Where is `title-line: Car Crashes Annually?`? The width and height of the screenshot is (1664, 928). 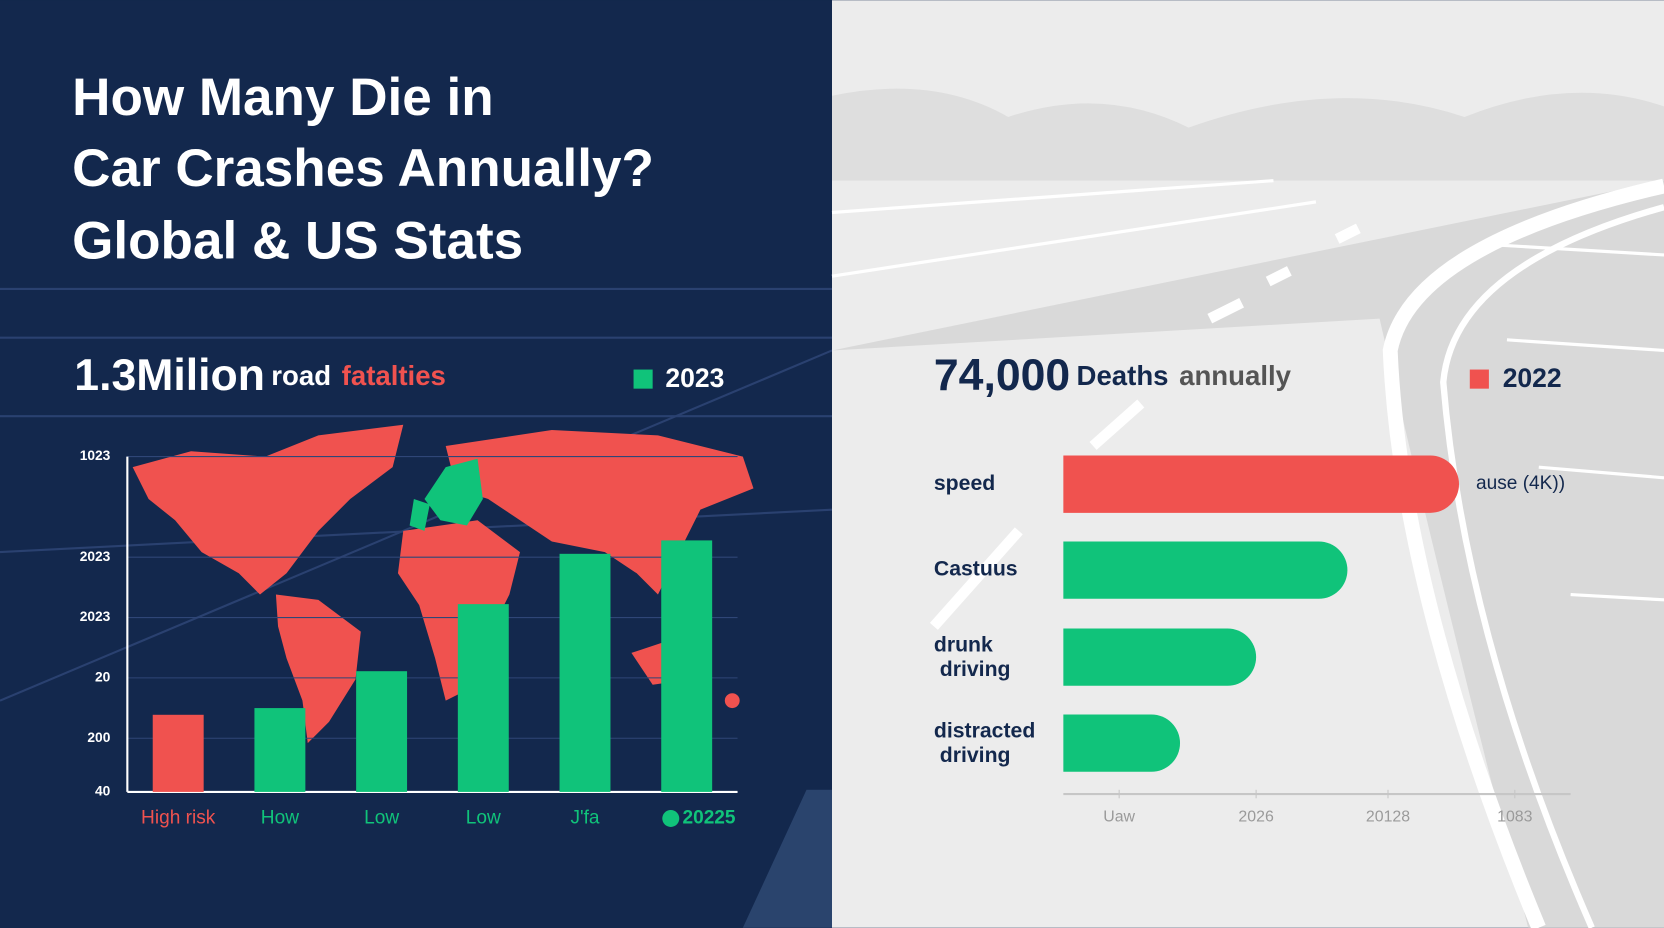 title-line: Car Crashes Annually? is located at coordinates (363, 168).